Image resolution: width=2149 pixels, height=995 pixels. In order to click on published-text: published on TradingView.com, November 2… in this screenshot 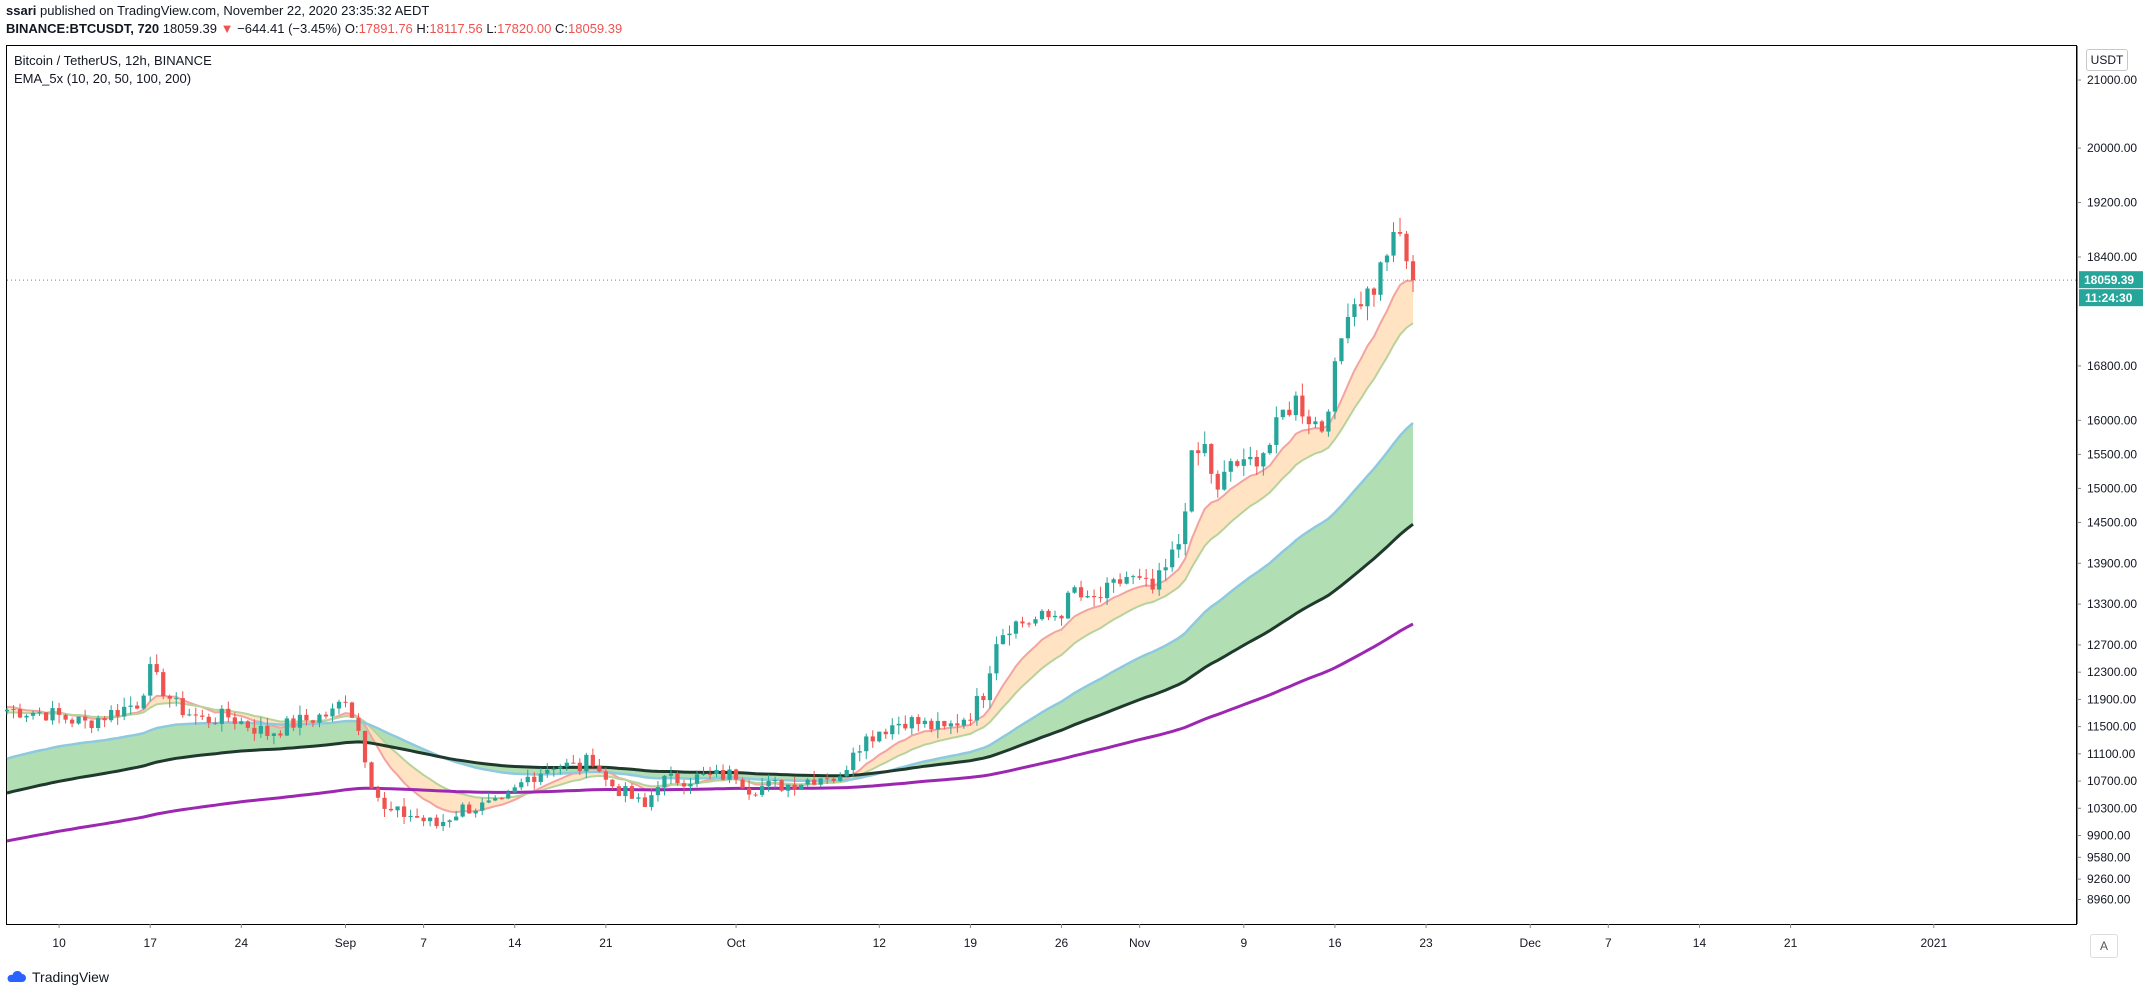, I will do `click(235, 10)`.